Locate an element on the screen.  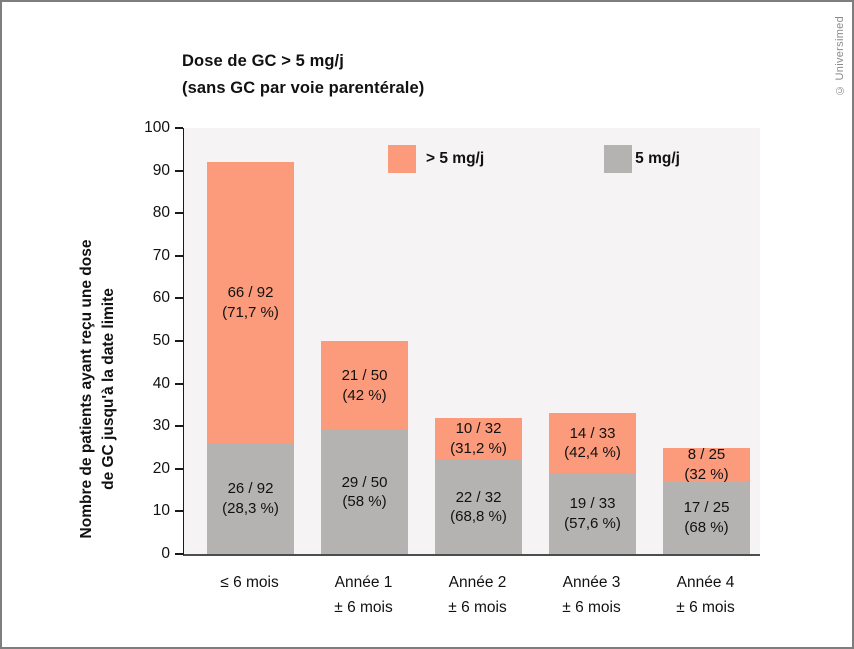
bar-value-label: (68,8 %) is located at coordinates (478, 517).